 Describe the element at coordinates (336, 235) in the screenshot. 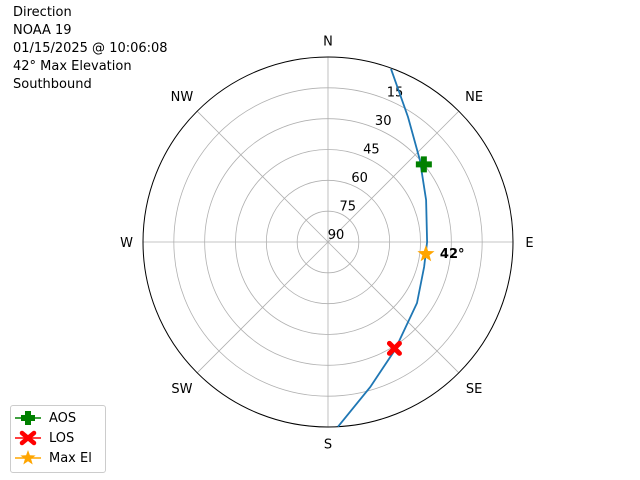

I see `radial-tick-label: 90` at that location.